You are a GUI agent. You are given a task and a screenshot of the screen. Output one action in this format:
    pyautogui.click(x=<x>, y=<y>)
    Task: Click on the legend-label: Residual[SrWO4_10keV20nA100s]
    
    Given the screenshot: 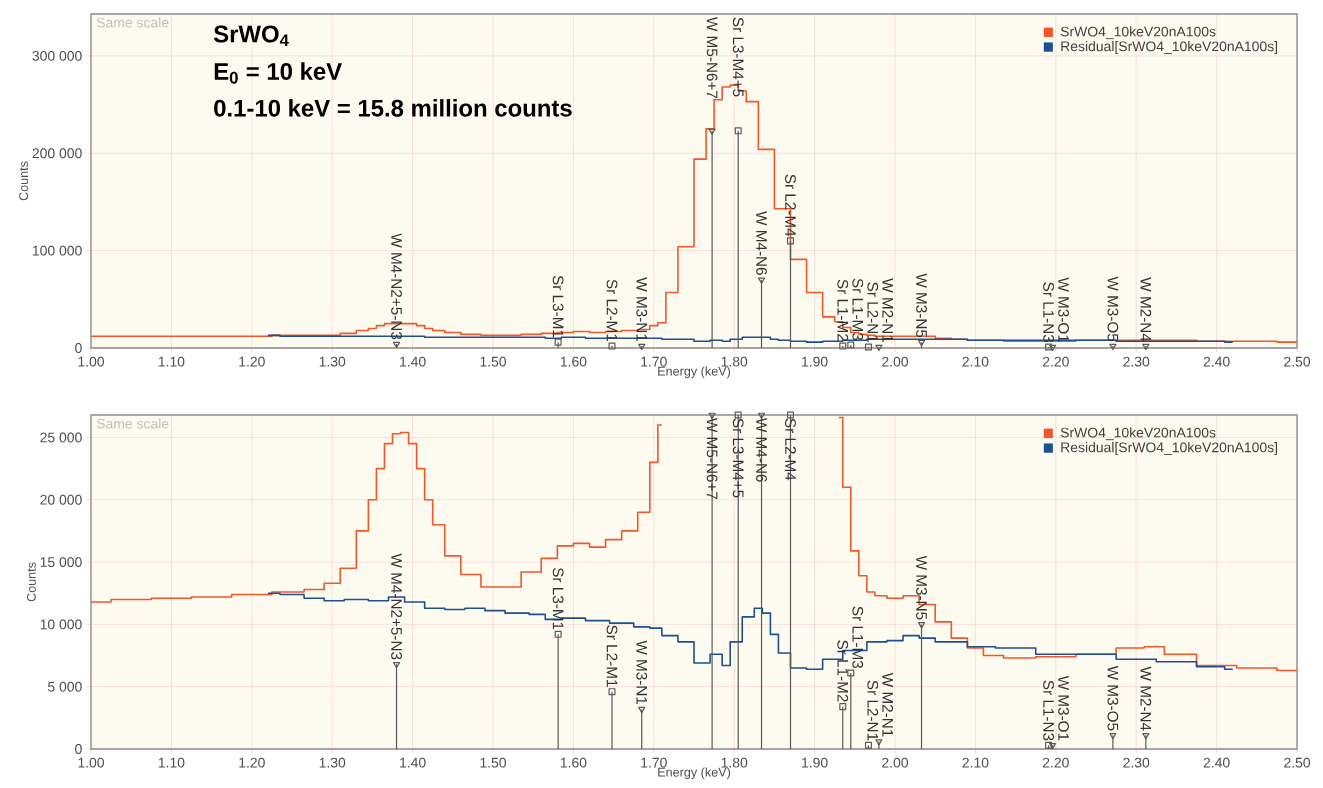 What is the action you would take?
    pyautogui.click(x=1169, y=449)
    